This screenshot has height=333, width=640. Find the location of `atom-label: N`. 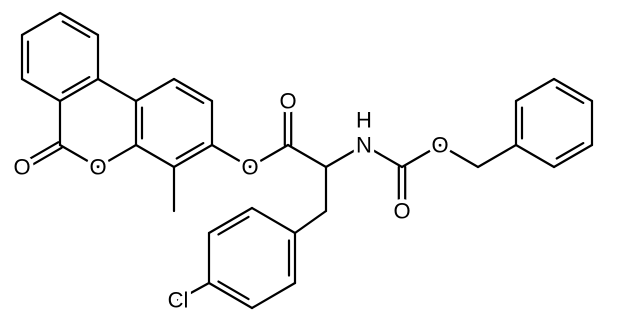

atom-label: N is located at coordinates (364, 145).